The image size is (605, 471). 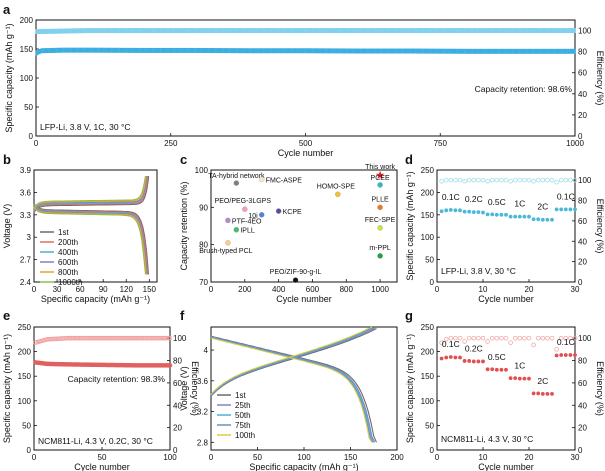 What do you see at coordinates (542, 381) in the screenshot?
I see `rate-label: 2C` at bounding box center [542, 381].